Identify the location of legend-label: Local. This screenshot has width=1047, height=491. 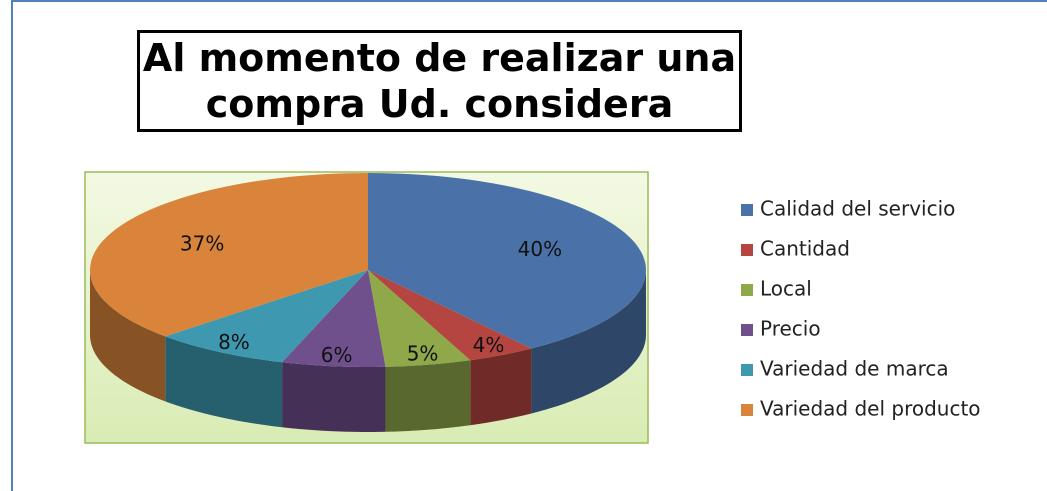
(786, 289).